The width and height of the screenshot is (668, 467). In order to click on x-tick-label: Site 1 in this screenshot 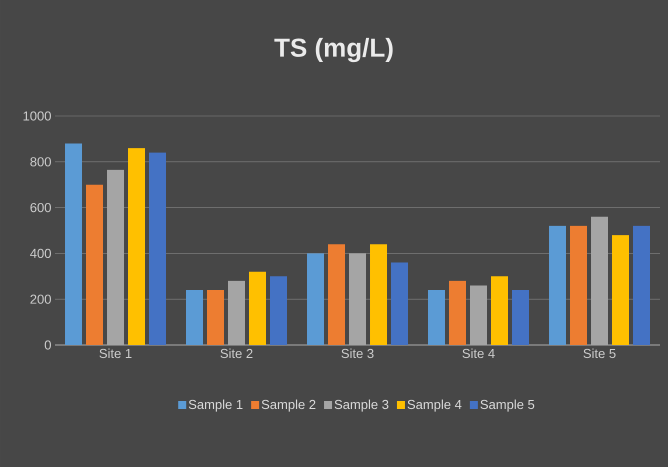, I will do `click(115, 353)`.